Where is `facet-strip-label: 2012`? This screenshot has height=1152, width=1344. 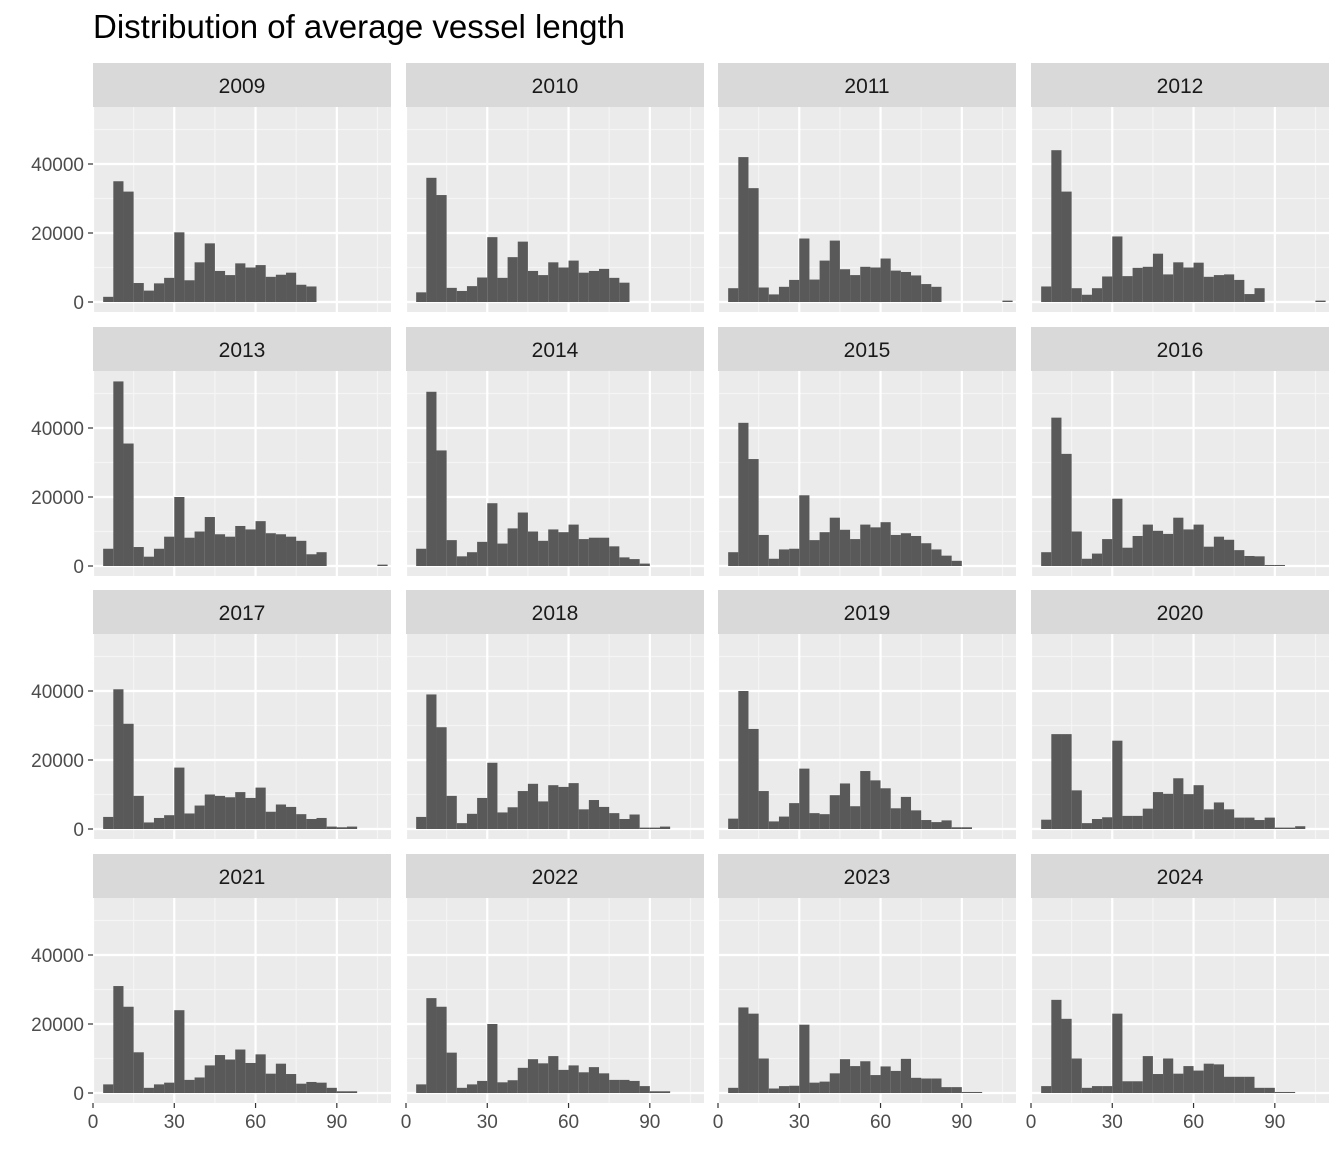 facet-strip-label: 2012 is located at coordinates (1180, 86).